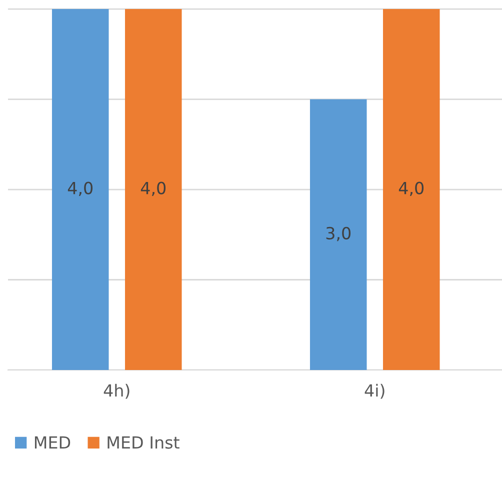 The image size is (502, 489). What do you see at coordinates (52, 442) in the screenshot?
I see `legend-label: MED` at bounding box center [52, 442].